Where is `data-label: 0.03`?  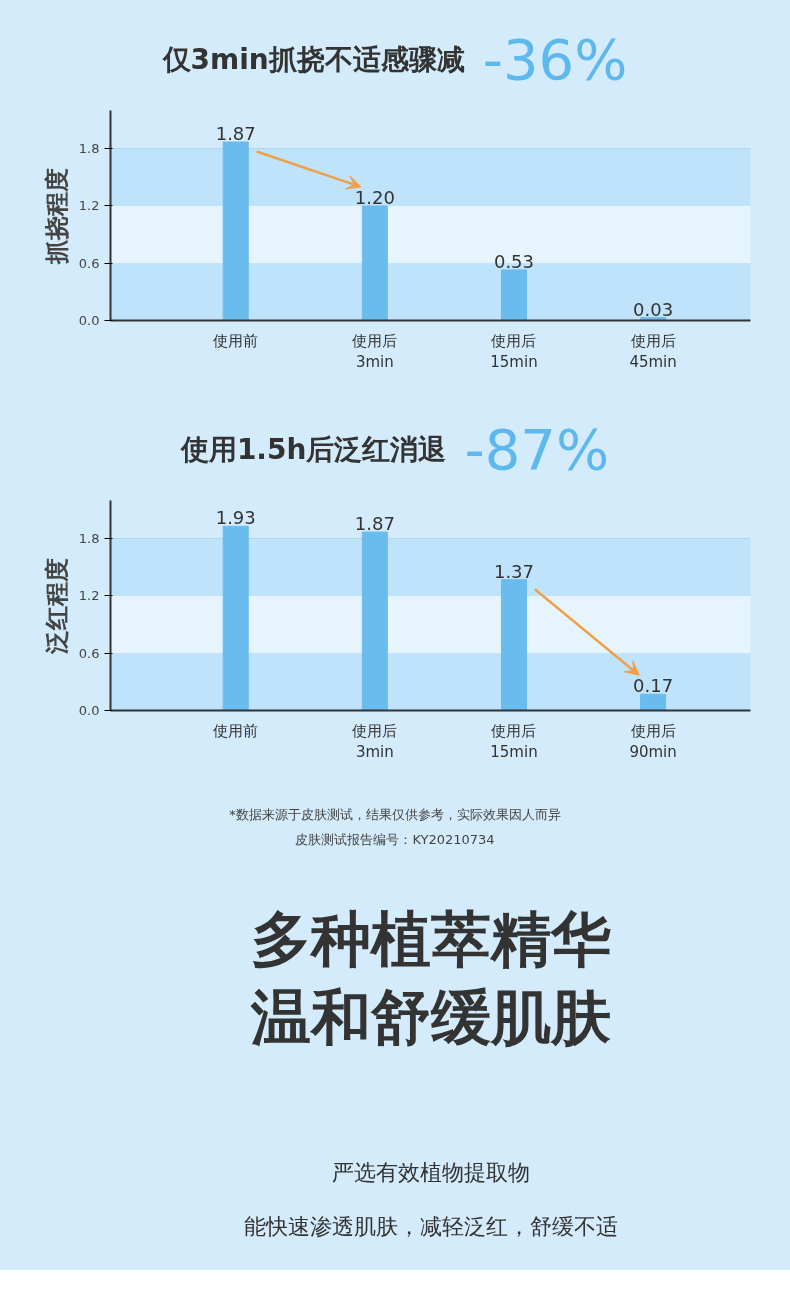 data-label: 0.03 is located at coordinates (653, 309).